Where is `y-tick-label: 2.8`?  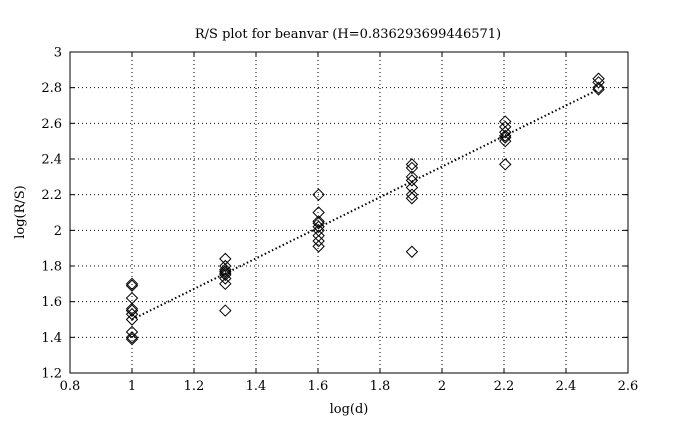
y-tick-label: 2.8 is located at coordinates (51, 88).